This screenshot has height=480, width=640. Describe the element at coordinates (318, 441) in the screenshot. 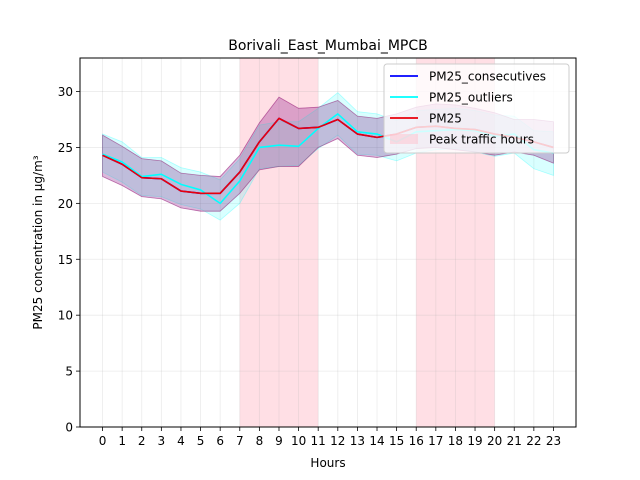

I see `x-tick-label-11: 11` at that location.